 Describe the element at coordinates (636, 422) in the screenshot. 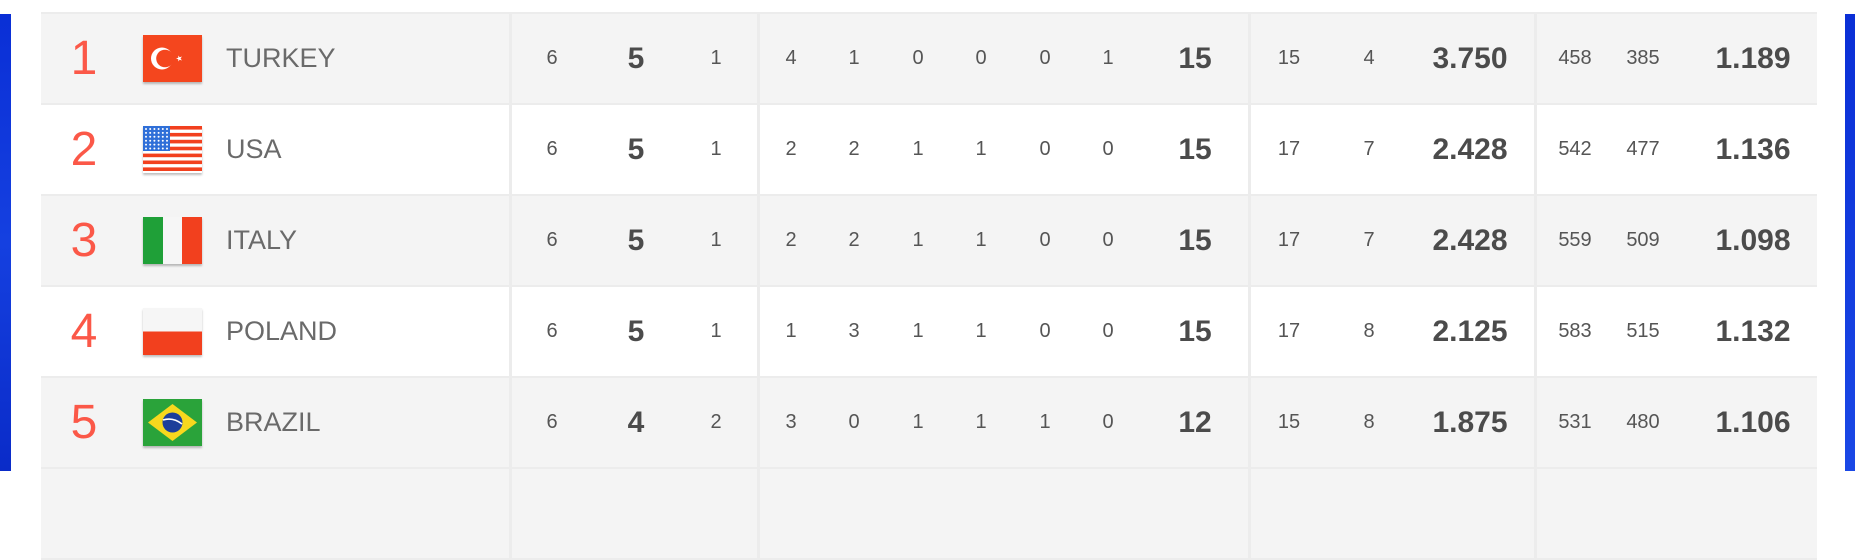

I see `won: 4` at that location.